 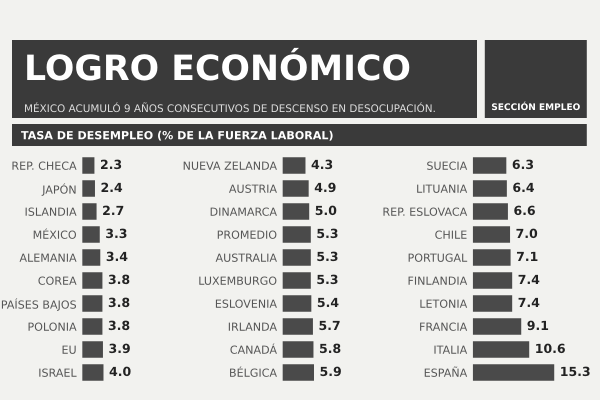 What do you see at coordinates (328, 303) in the screenshot?
I see `data-label: 5.4` at bounding box center [328, 303].